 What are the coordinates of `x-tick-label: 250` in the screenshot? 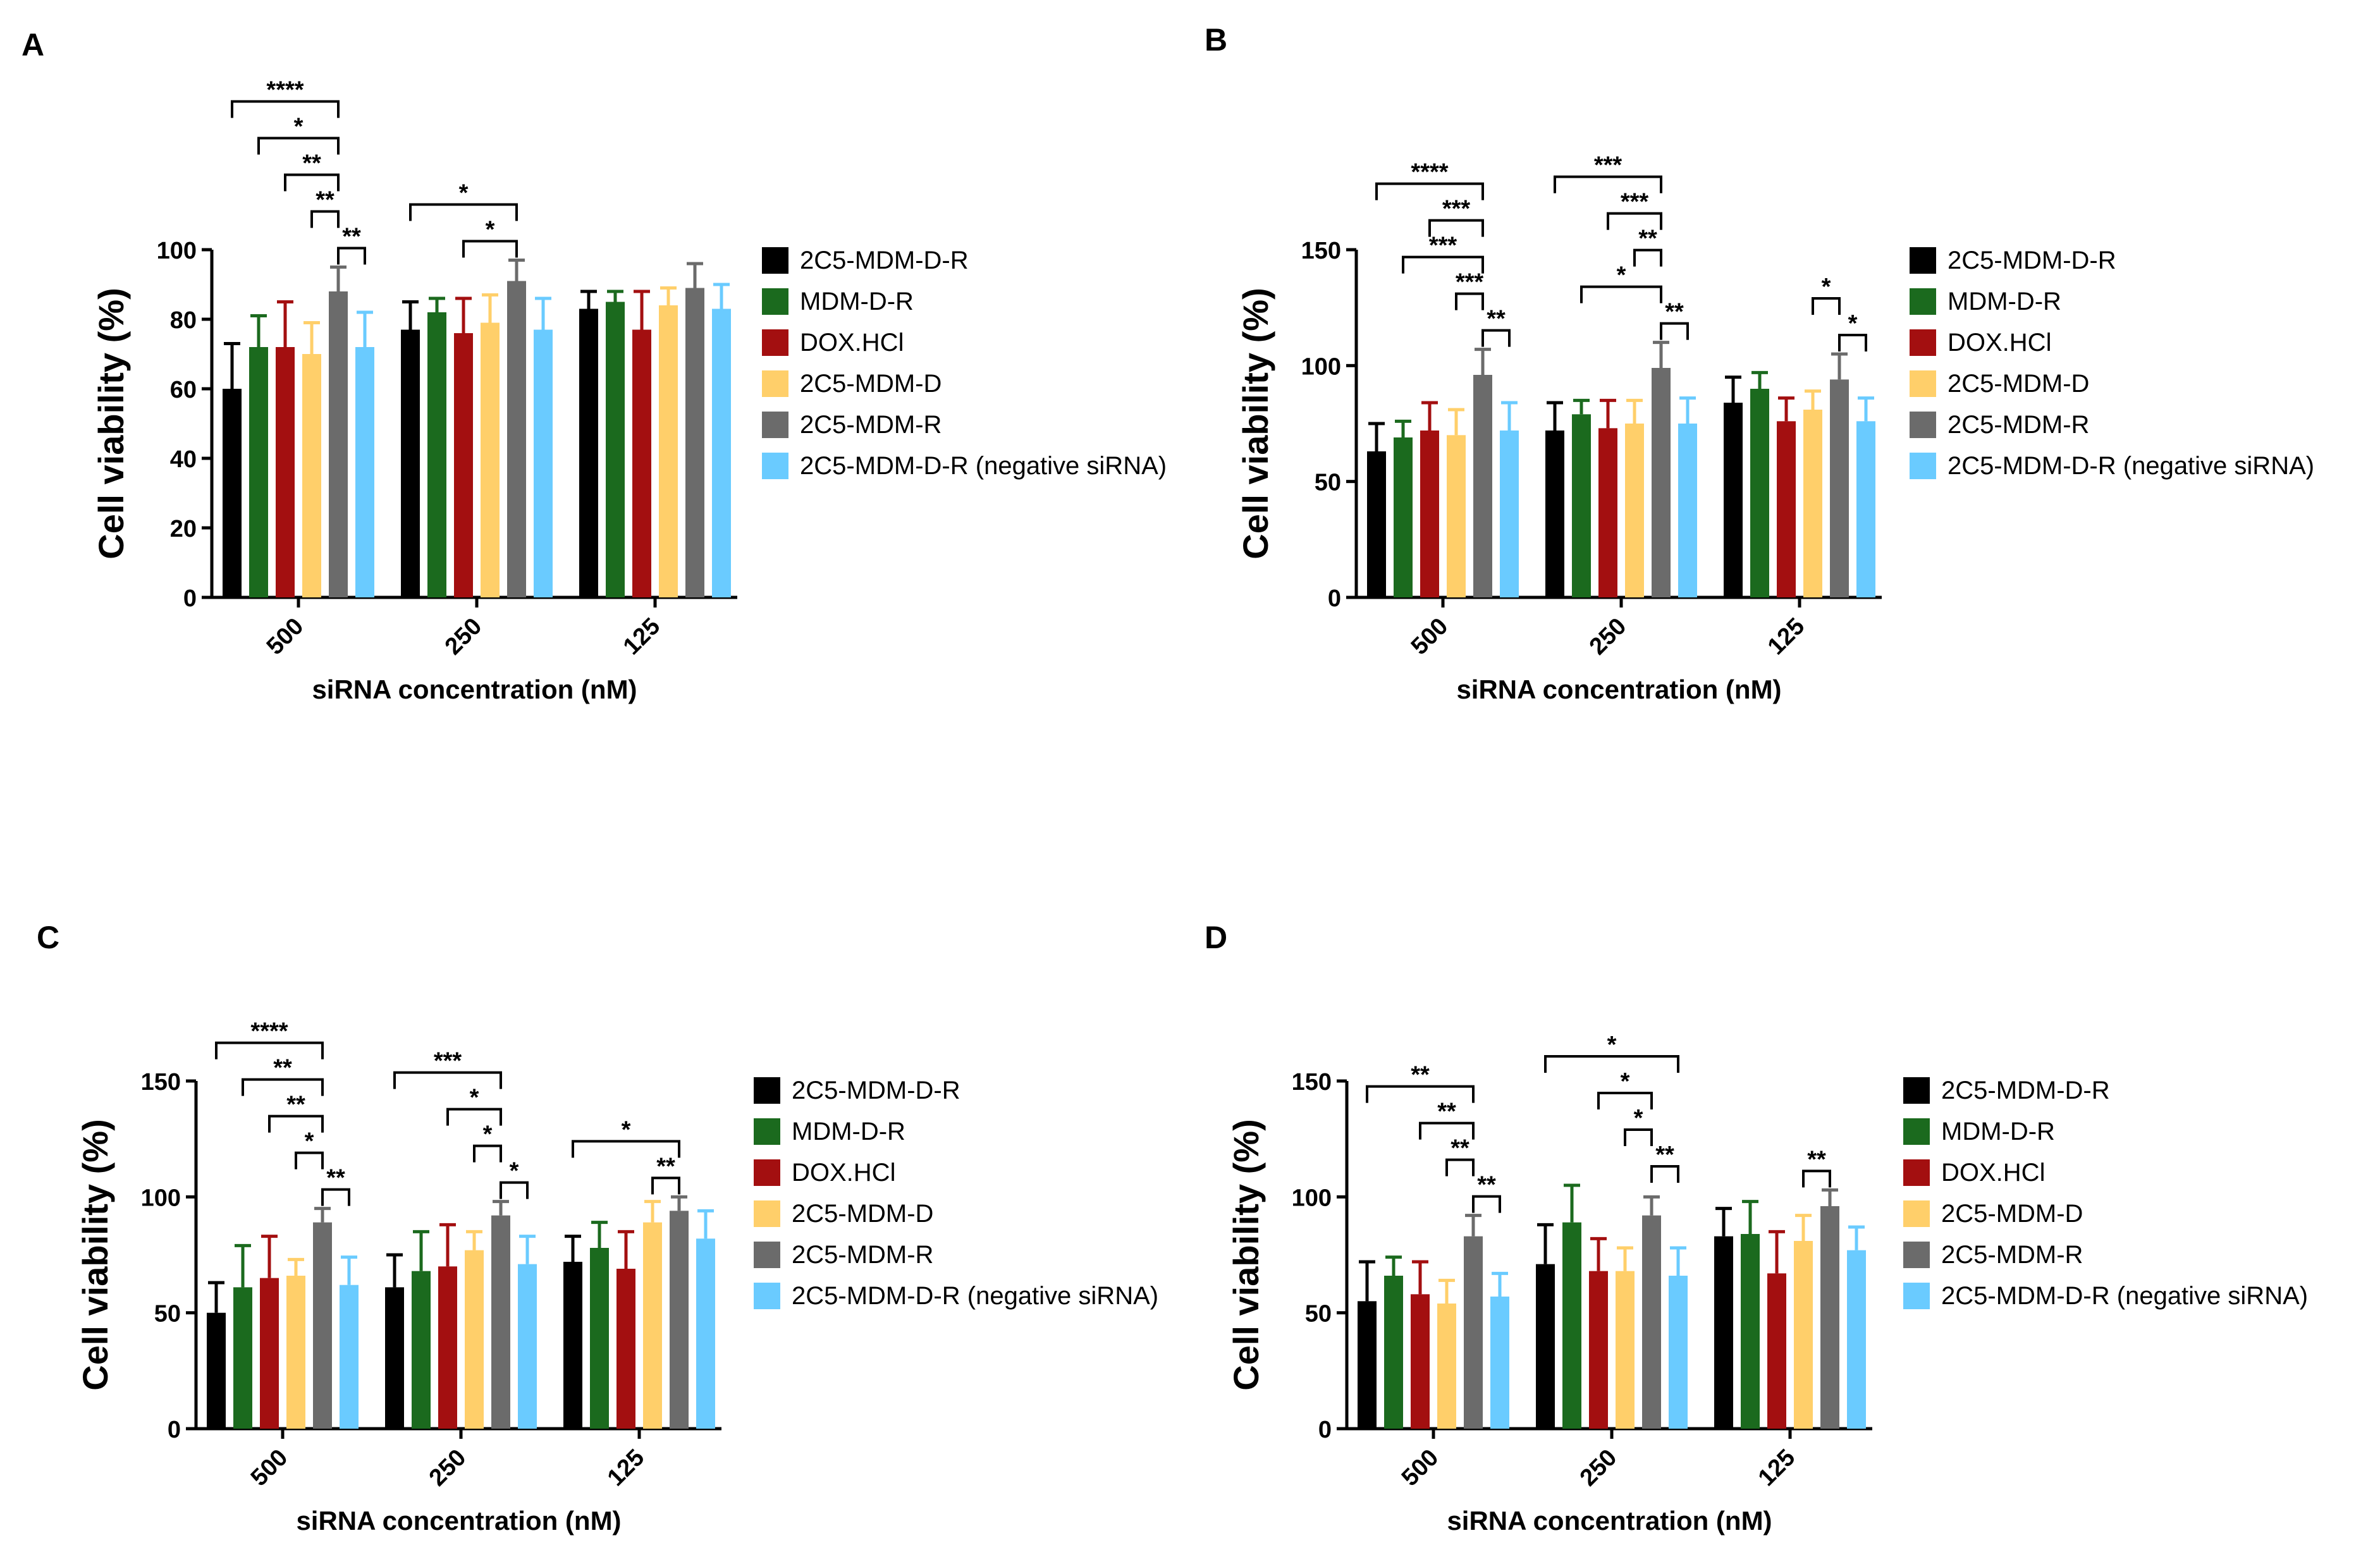 It's located at (448, 1468).